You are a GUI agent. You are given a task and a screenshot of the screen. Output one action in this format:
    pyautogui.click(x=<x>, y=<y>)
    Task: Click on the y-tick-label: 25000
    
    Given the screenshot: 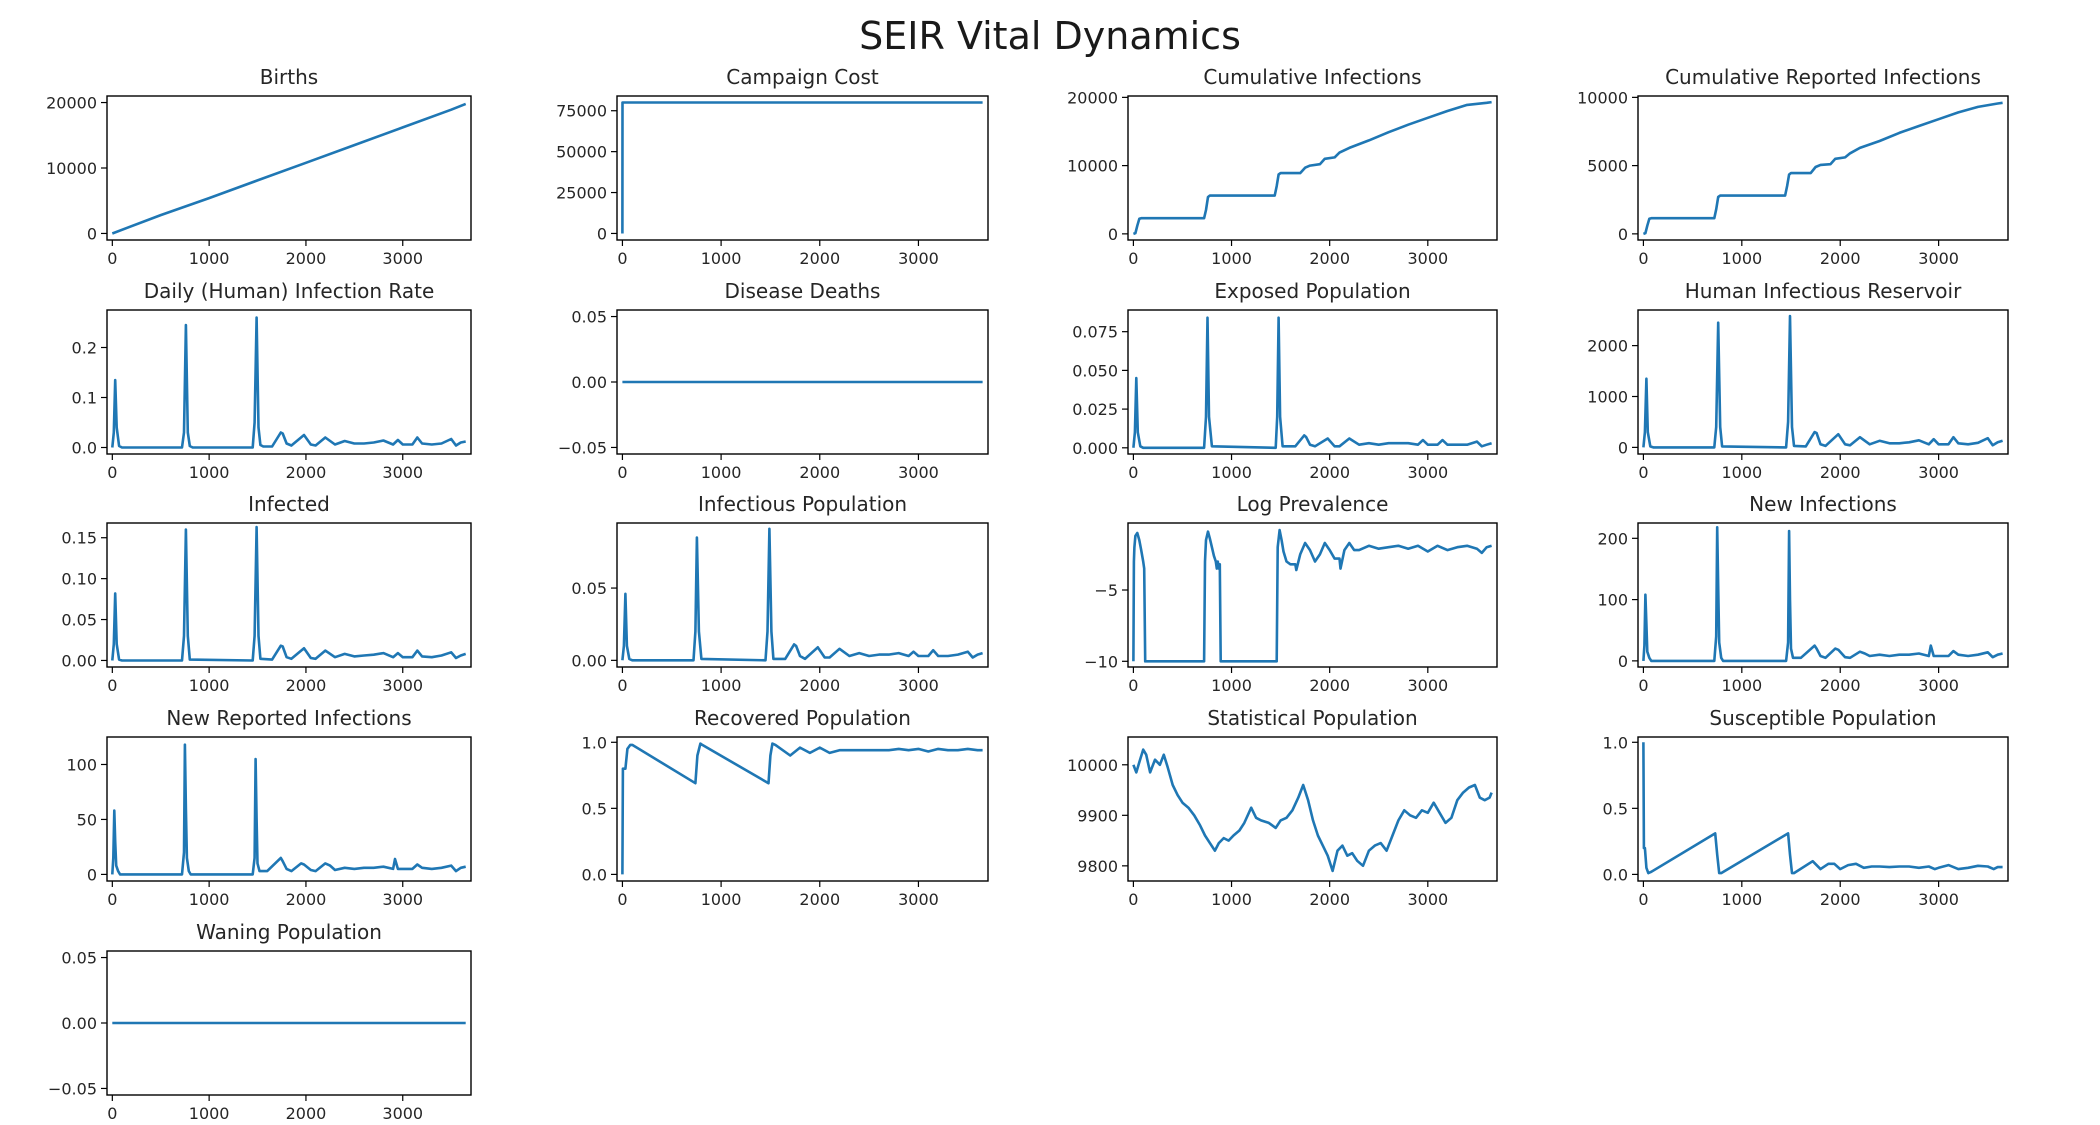 What is the action you would take?
    pyautogui.click(x=581, y=193)
    